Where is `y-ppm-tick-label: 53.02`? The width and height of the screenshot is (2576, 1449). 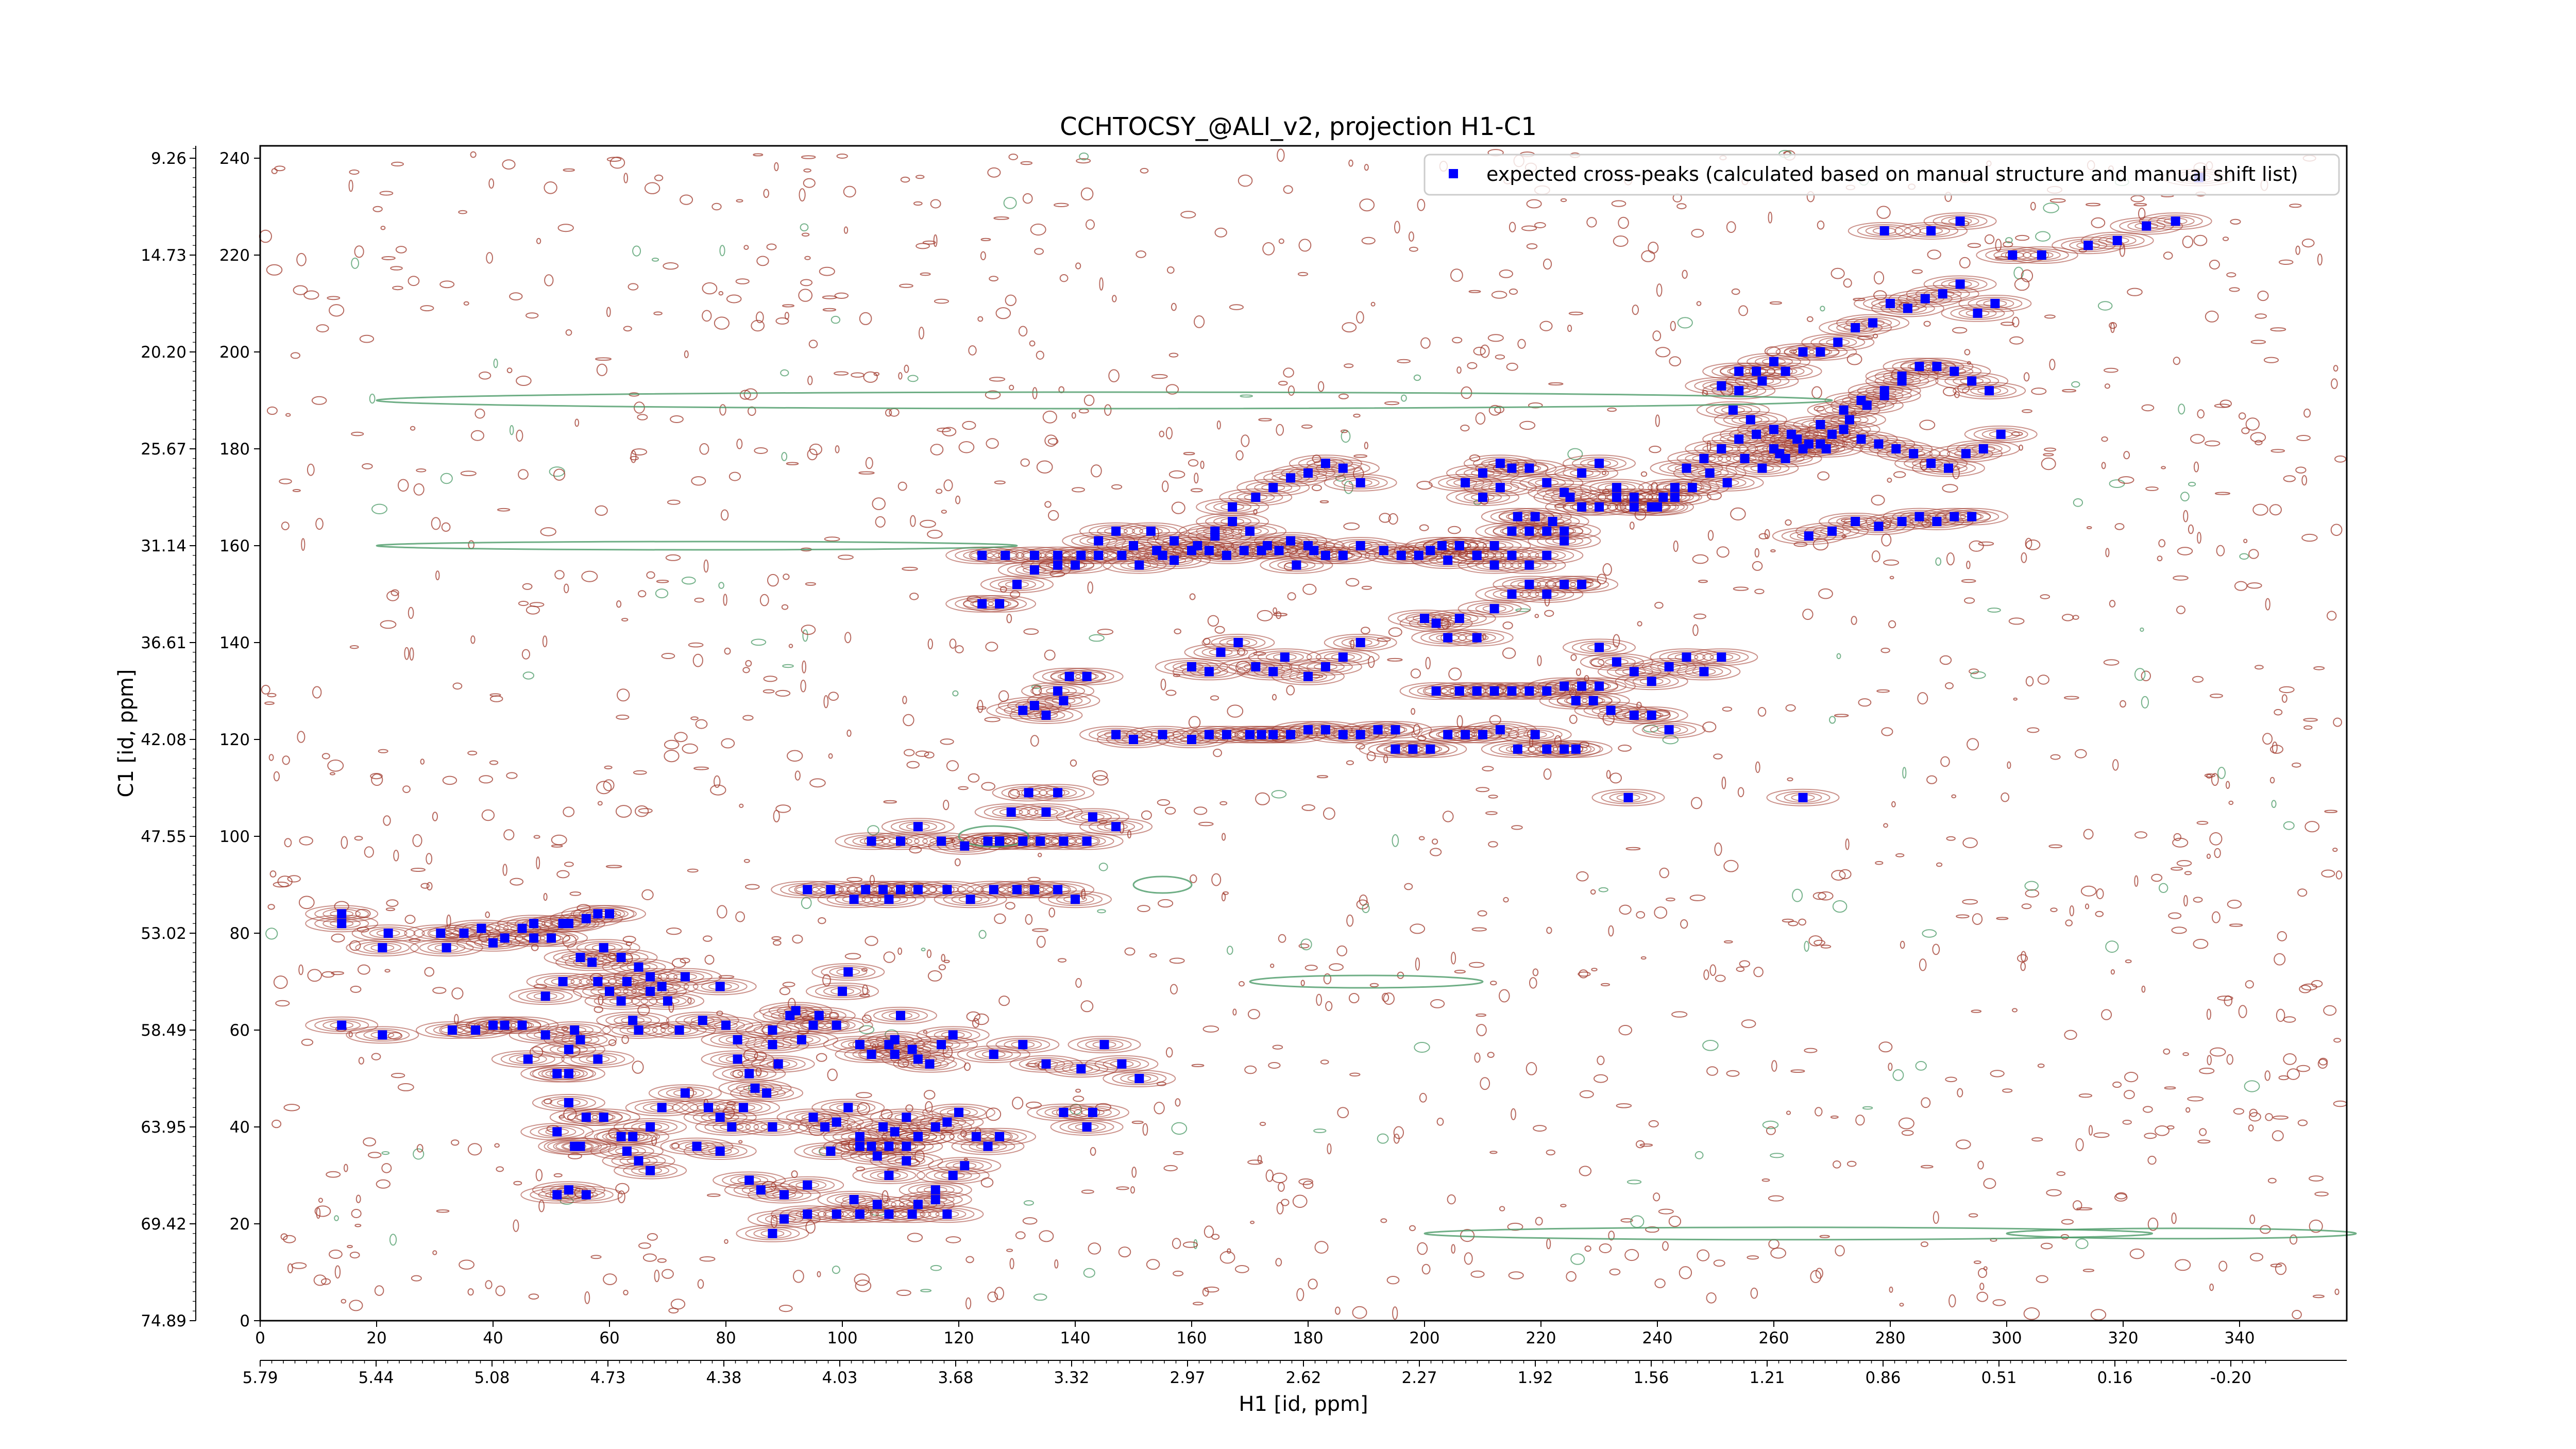
y-ppm-tick-label: 53.02 is located at coordinates (164, 933).